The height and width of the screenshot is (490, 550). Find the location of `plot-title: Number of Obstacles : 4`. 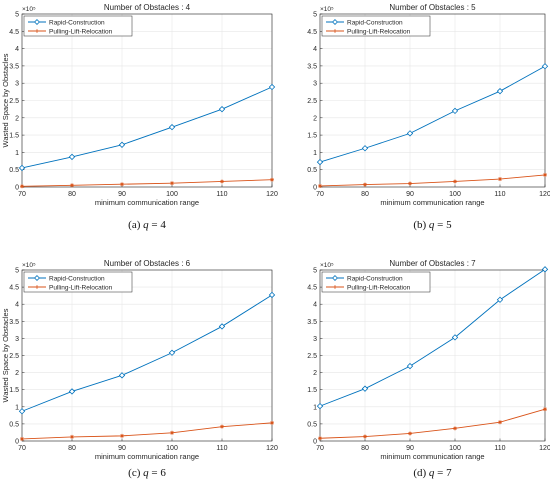

plot-title: Number of Obstacles : 4 is located at coordinates (147, 7).